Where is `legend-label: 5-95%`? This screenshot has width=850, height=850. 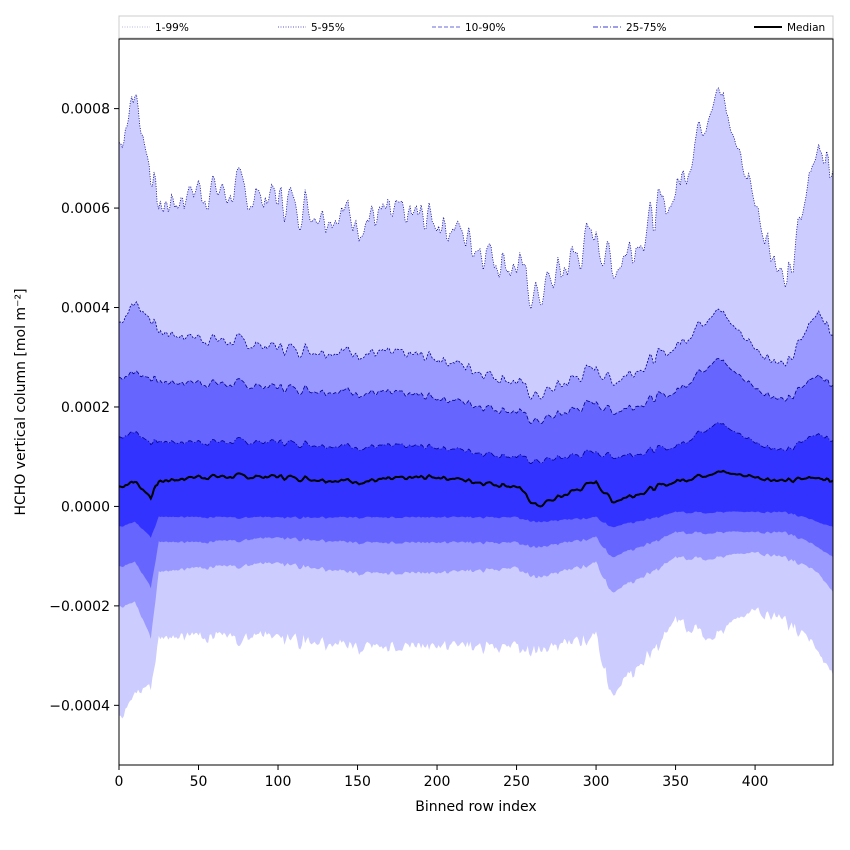 legend-label: 5-95% is located at coordinates (328, 28).